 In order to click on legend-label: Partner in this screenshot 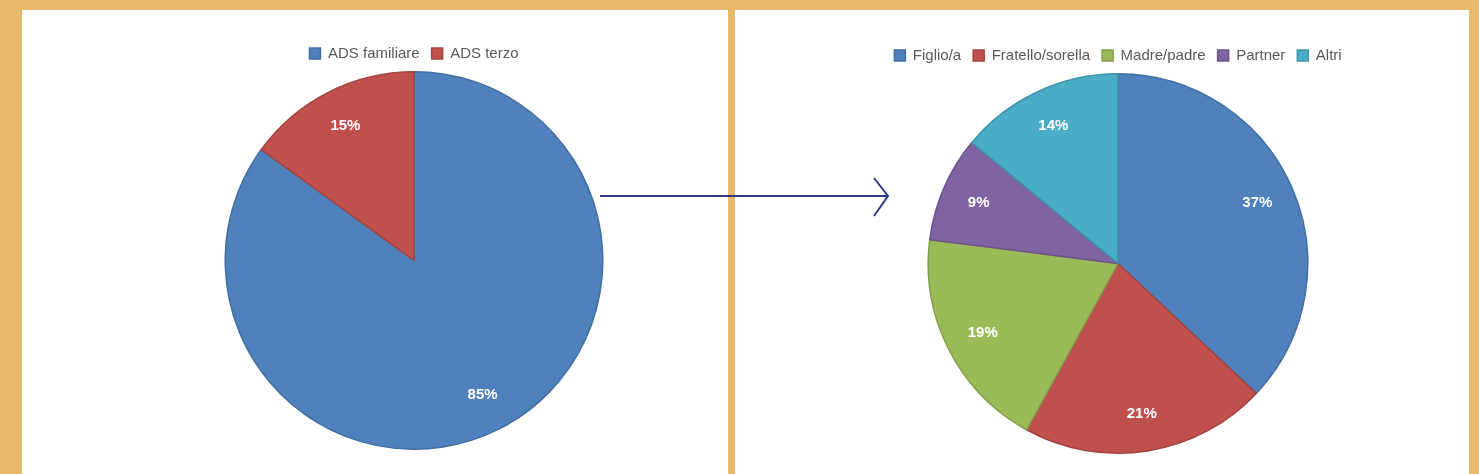, I will do `click(1261, 54)`.